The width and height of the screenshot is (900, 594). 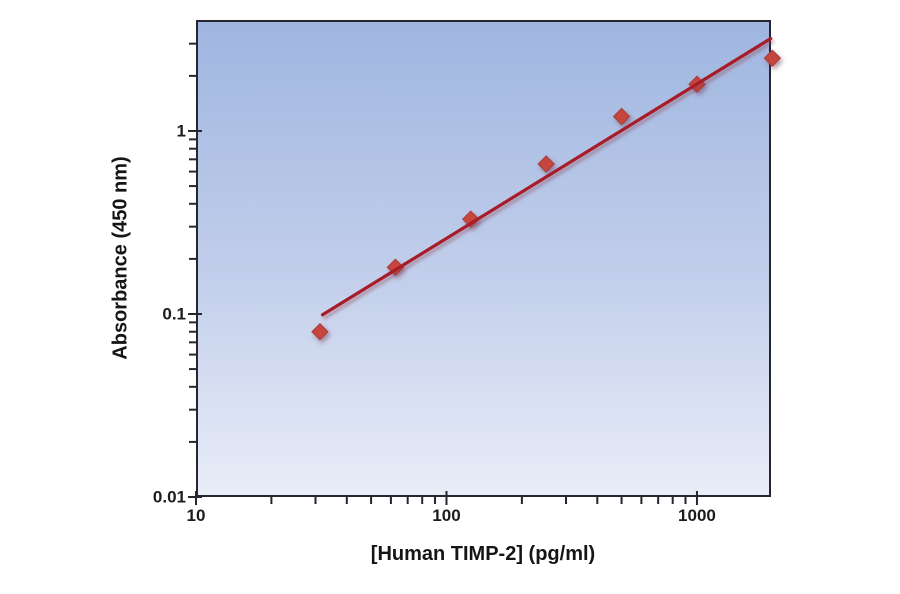 I want to click on y-tick-label: 0.01, so click(x=169, y=497).